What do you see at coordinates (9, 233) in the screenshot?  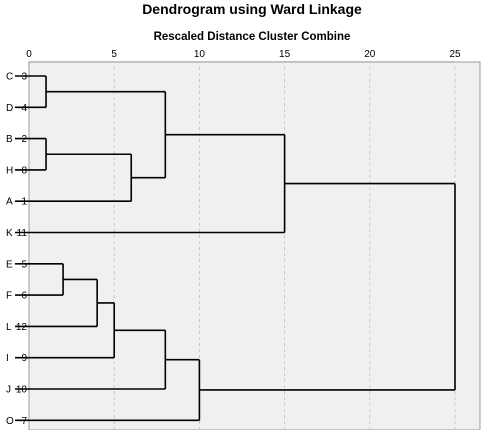 I see `leaf-label-name: K` at bounding box center [9, 233].